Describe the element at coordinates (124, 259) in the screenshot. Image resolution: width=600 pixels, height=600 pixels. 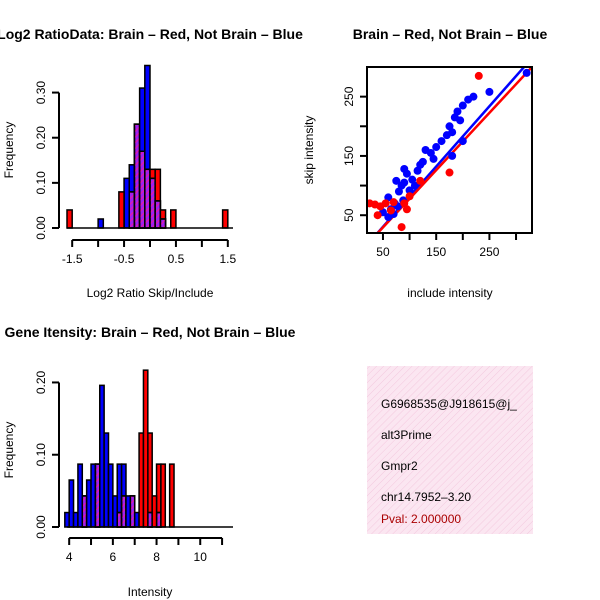
I see `ratio-hist-x-tick-label: -0.5` at that location.